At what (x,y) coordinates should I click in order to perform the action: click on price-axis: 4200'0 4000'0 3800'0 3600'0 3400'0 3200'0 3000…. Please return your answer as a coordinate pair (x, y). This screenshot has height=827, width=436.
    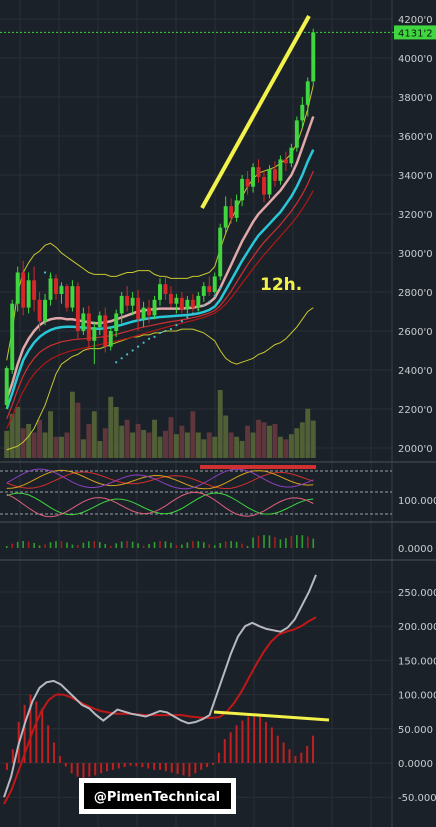
    Looking at the image, I should click on (417, 409).